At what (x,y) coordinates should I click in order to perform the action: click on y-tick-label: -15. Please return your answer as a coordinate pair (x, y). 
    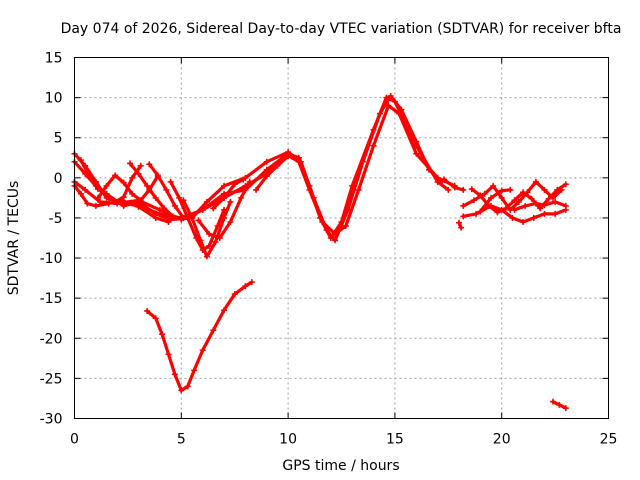
    Looking at the image, I should click on (51, 299).